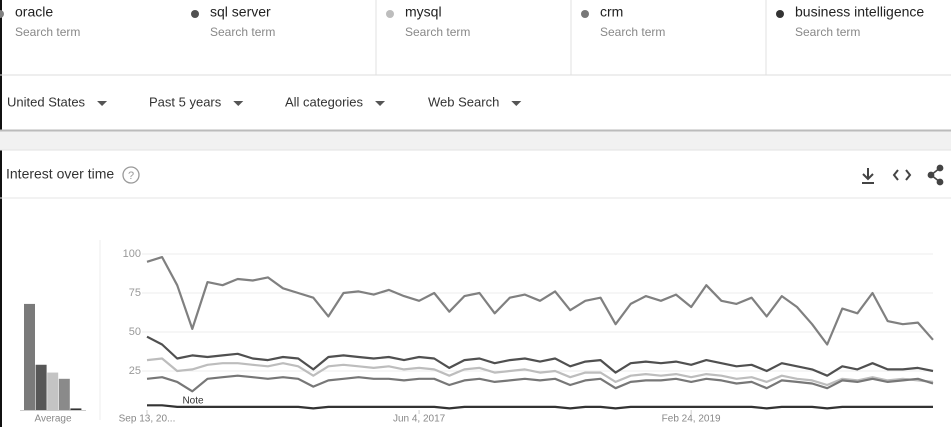 This screenshot has width=951, height=432. Describe the element at coordinates (132, 254) in the screenshot. I see `y-tick-label: 100` at that location.